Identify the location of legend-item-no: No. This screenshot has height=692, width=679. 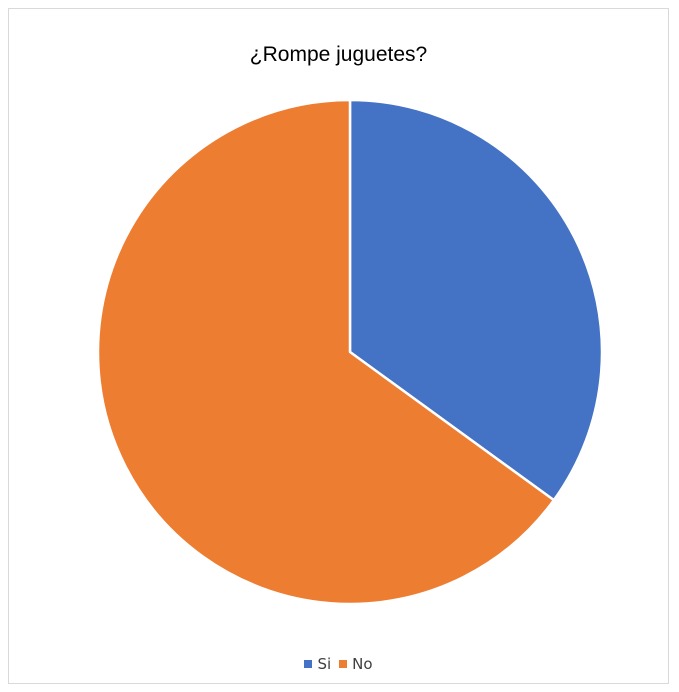
(356, 664).